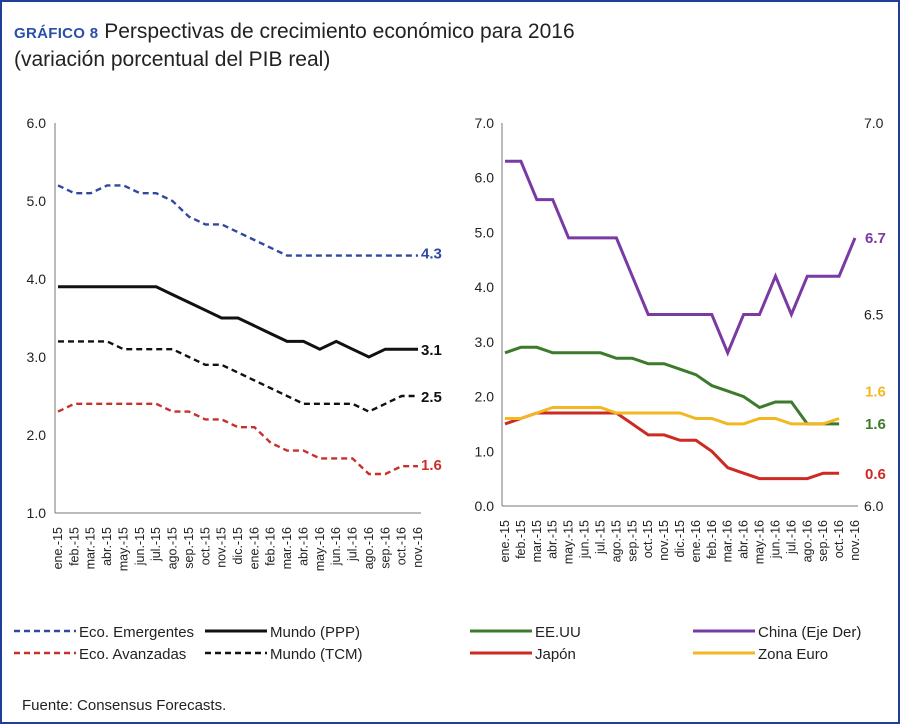 The width and height of the screenshot is (900, 725). I want to click on right-chart-series-ee-uu-end-label: 1.6, so click(875, 424).